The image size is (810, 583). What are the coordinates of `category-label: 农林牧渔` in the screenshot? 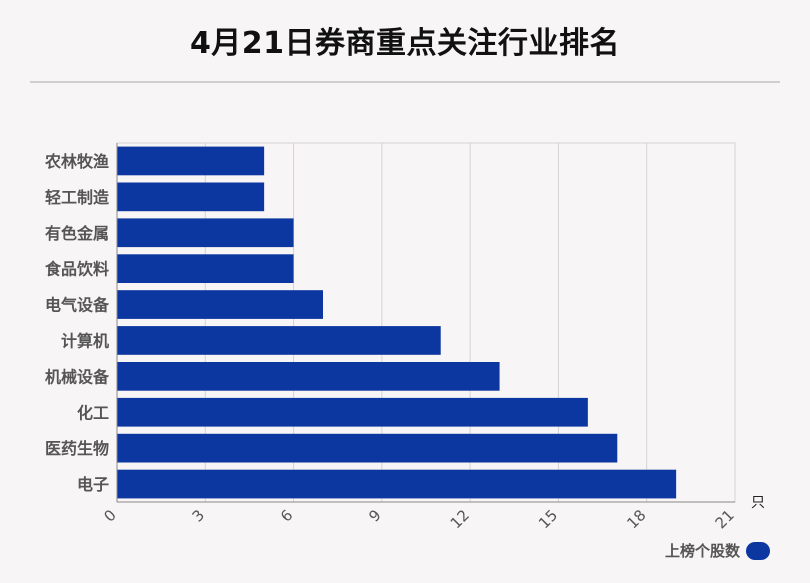 It's located at (76, 161).